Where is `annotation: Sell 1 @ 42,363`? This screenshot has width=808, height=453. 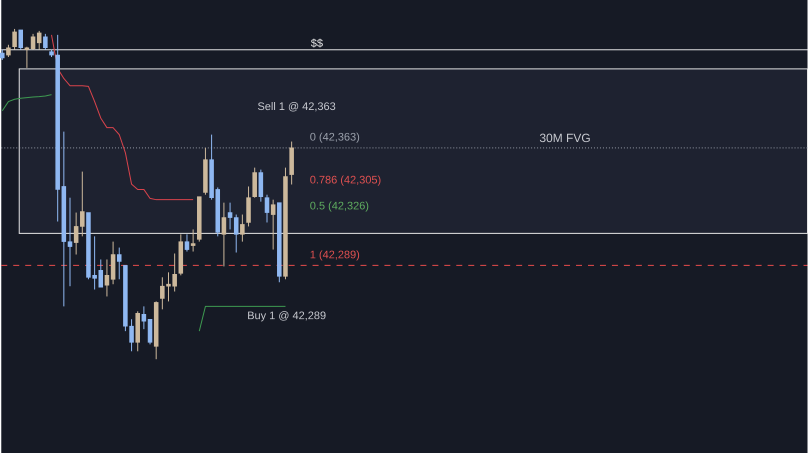
annotation: Sell 1 @ 42,363 is located at coordinates (297, 107).